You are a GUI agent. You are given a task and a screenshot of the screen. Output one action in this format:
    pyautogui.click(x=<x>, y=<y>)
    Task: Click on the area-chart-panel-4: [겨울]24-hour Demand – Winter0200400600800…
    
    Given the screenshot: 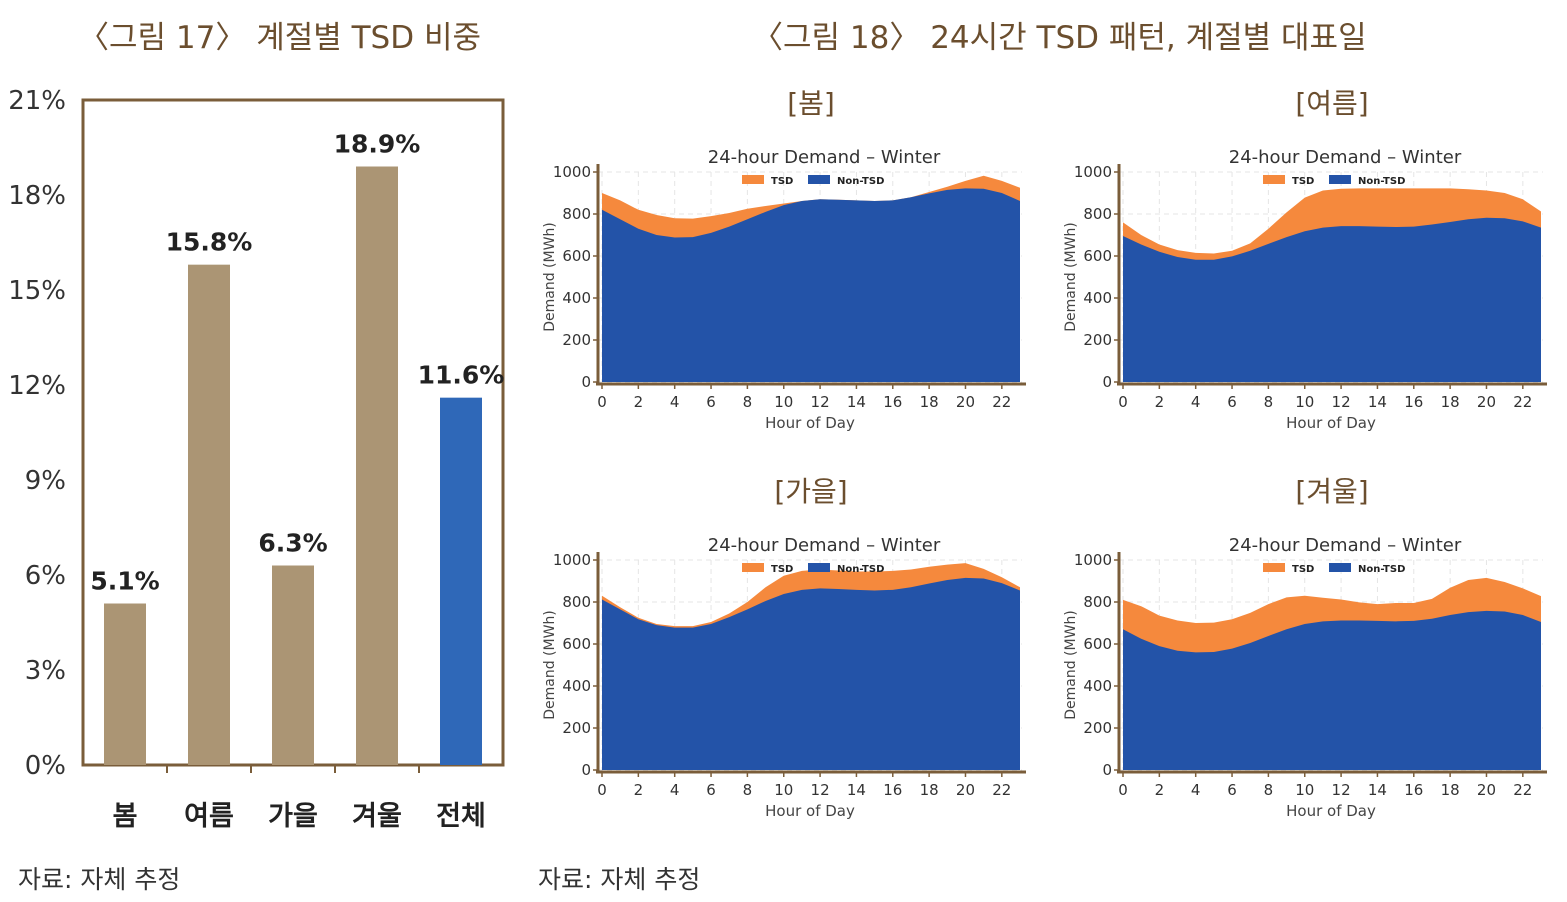 What is the action you would take?
    pyautogui.click(x=1305, y=647)
    